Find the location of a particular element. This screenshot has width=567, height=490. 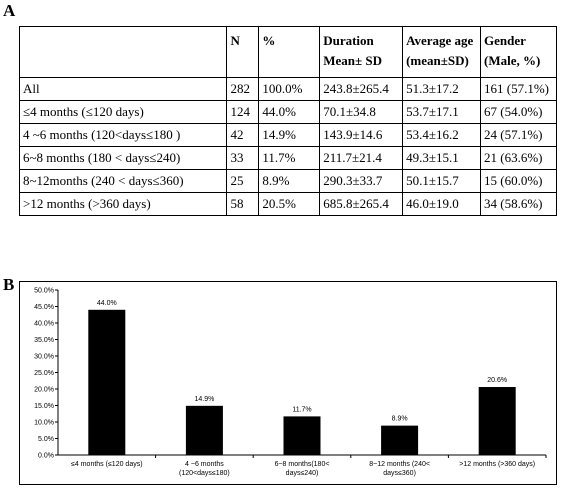

header-cell-gender: Gender (Male, %) is located at coordinates (518, 52).